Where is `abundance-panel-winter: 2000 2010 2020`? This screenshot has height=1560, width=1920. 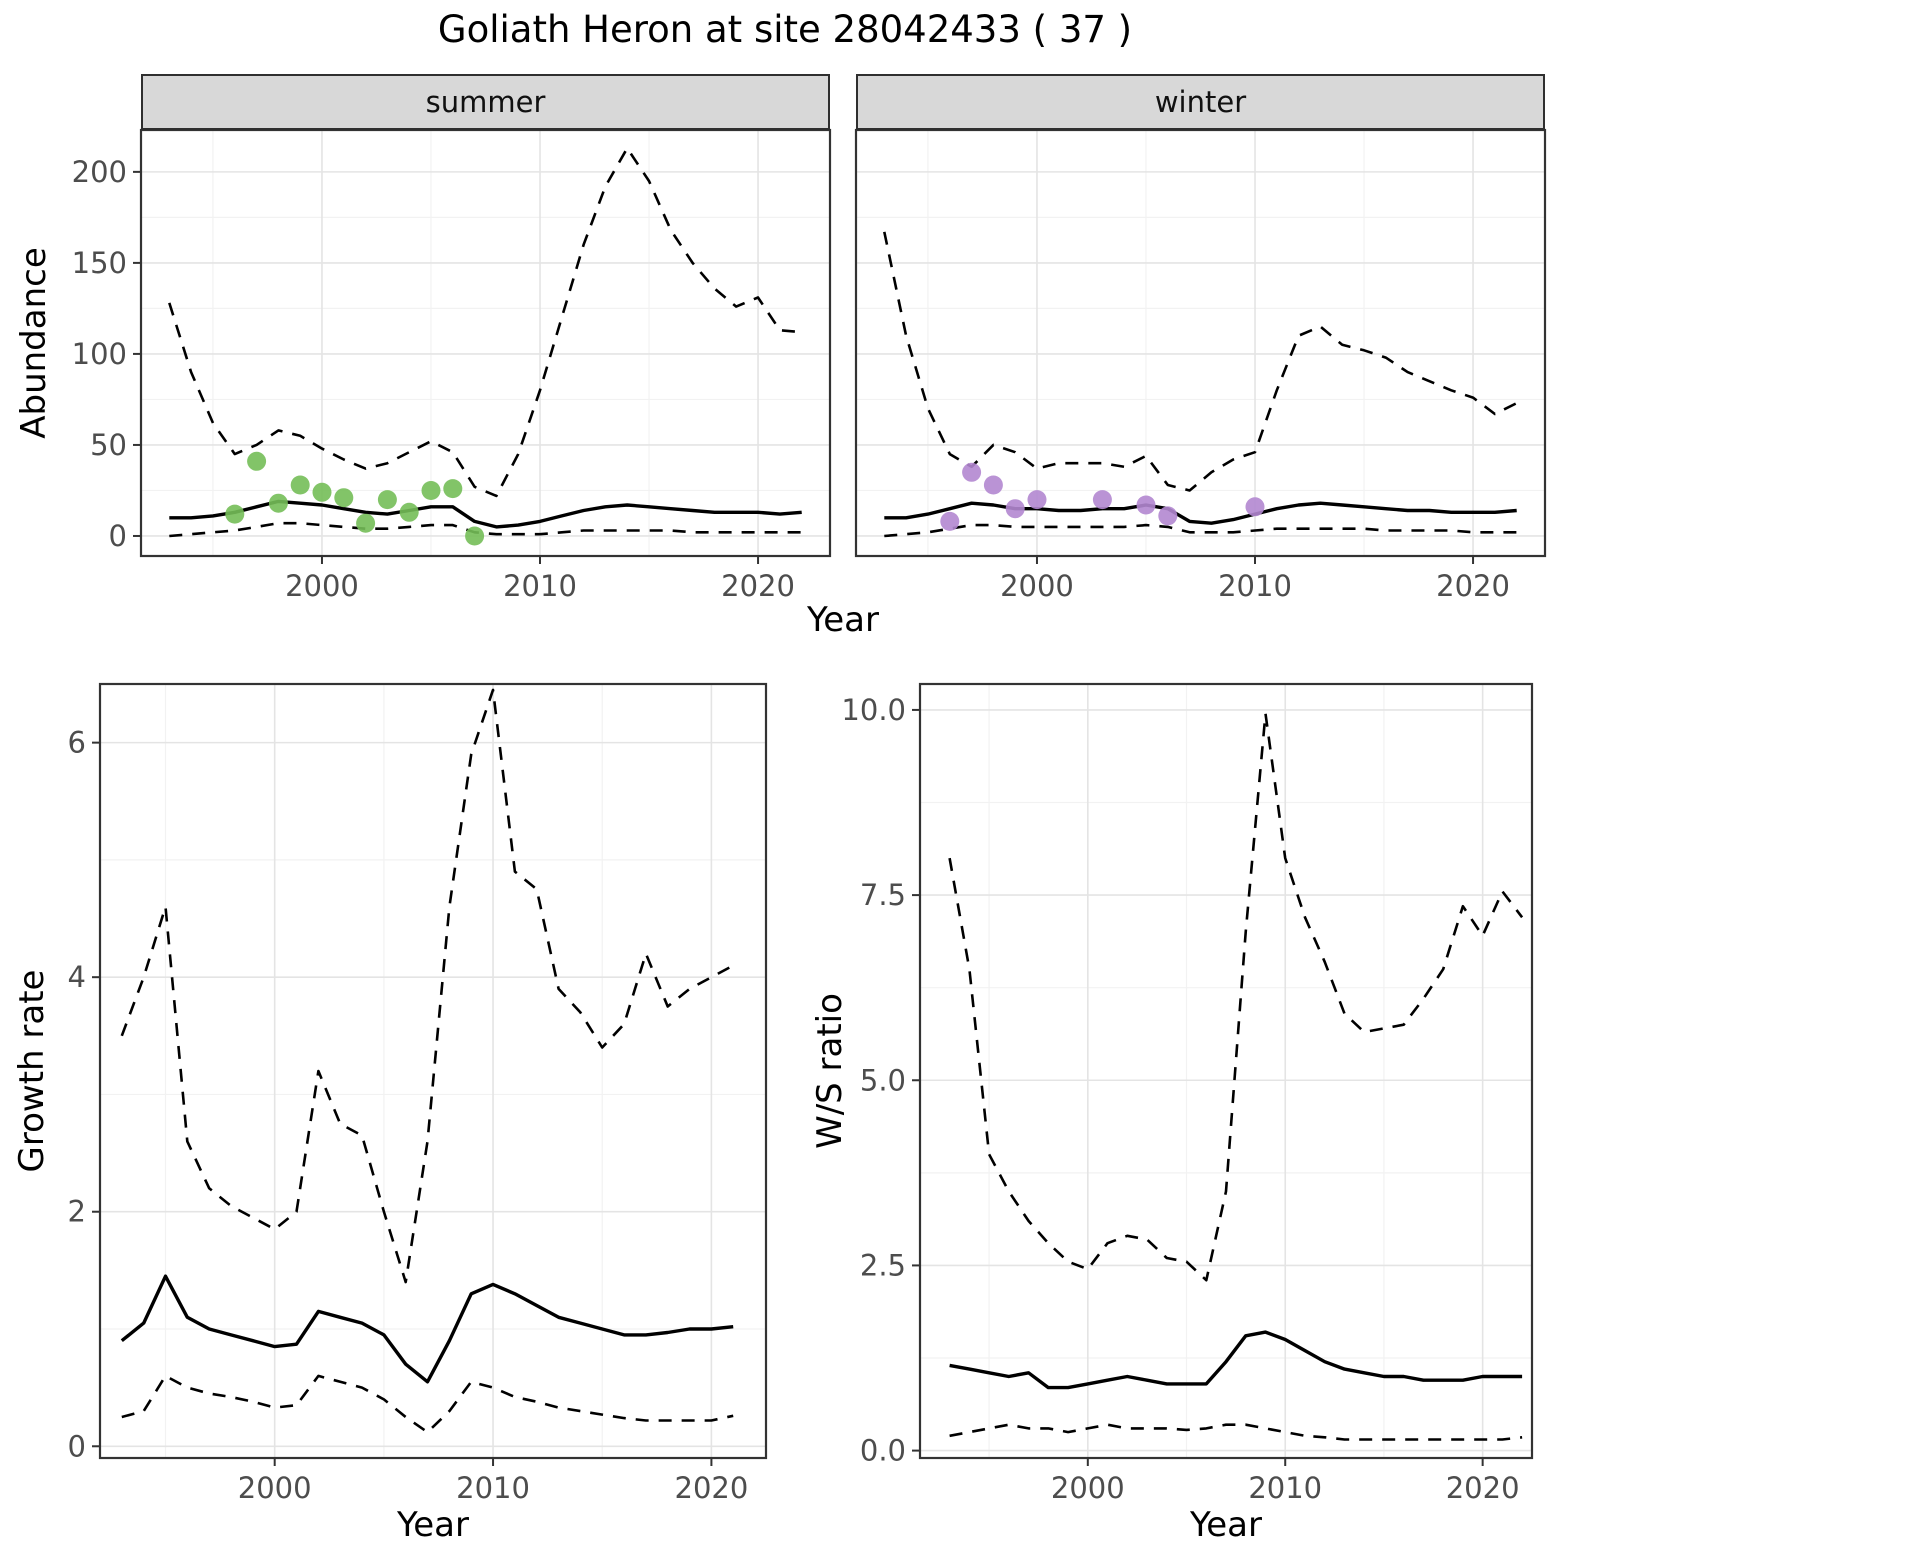 abundance-panel-winter: 2000 2010 2020 is located at coordinates (1200, 365).